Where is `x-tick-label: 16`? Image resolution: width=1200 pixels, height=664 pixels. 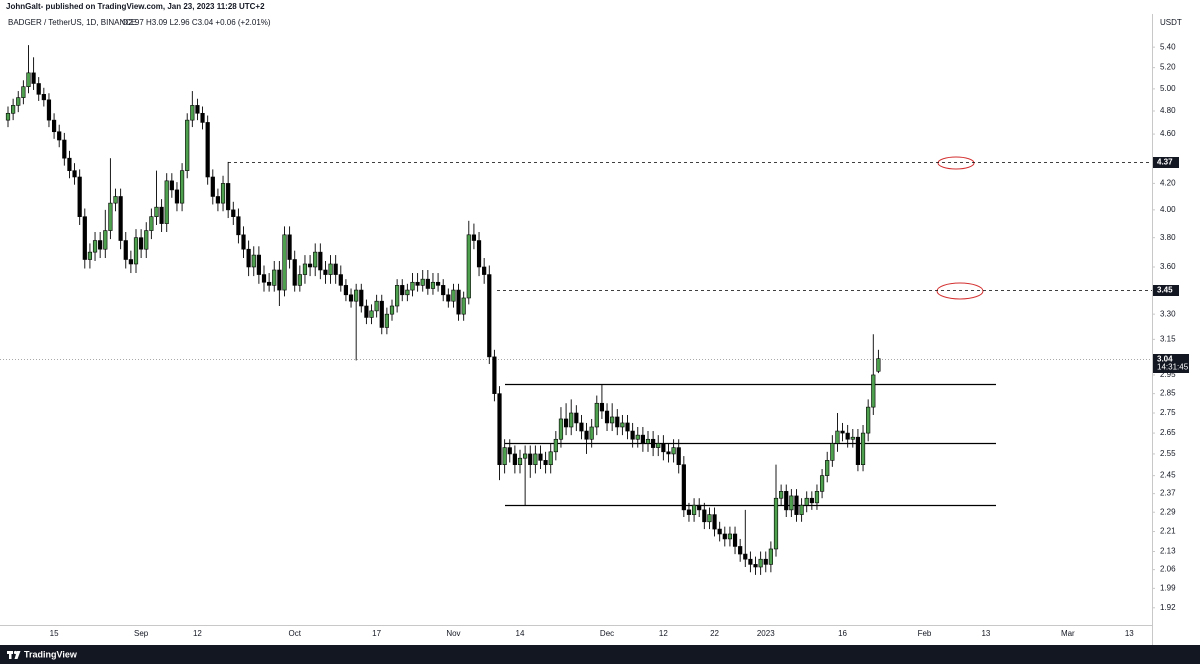
x-tick-label: 16 is located at coordinates (842, 633).